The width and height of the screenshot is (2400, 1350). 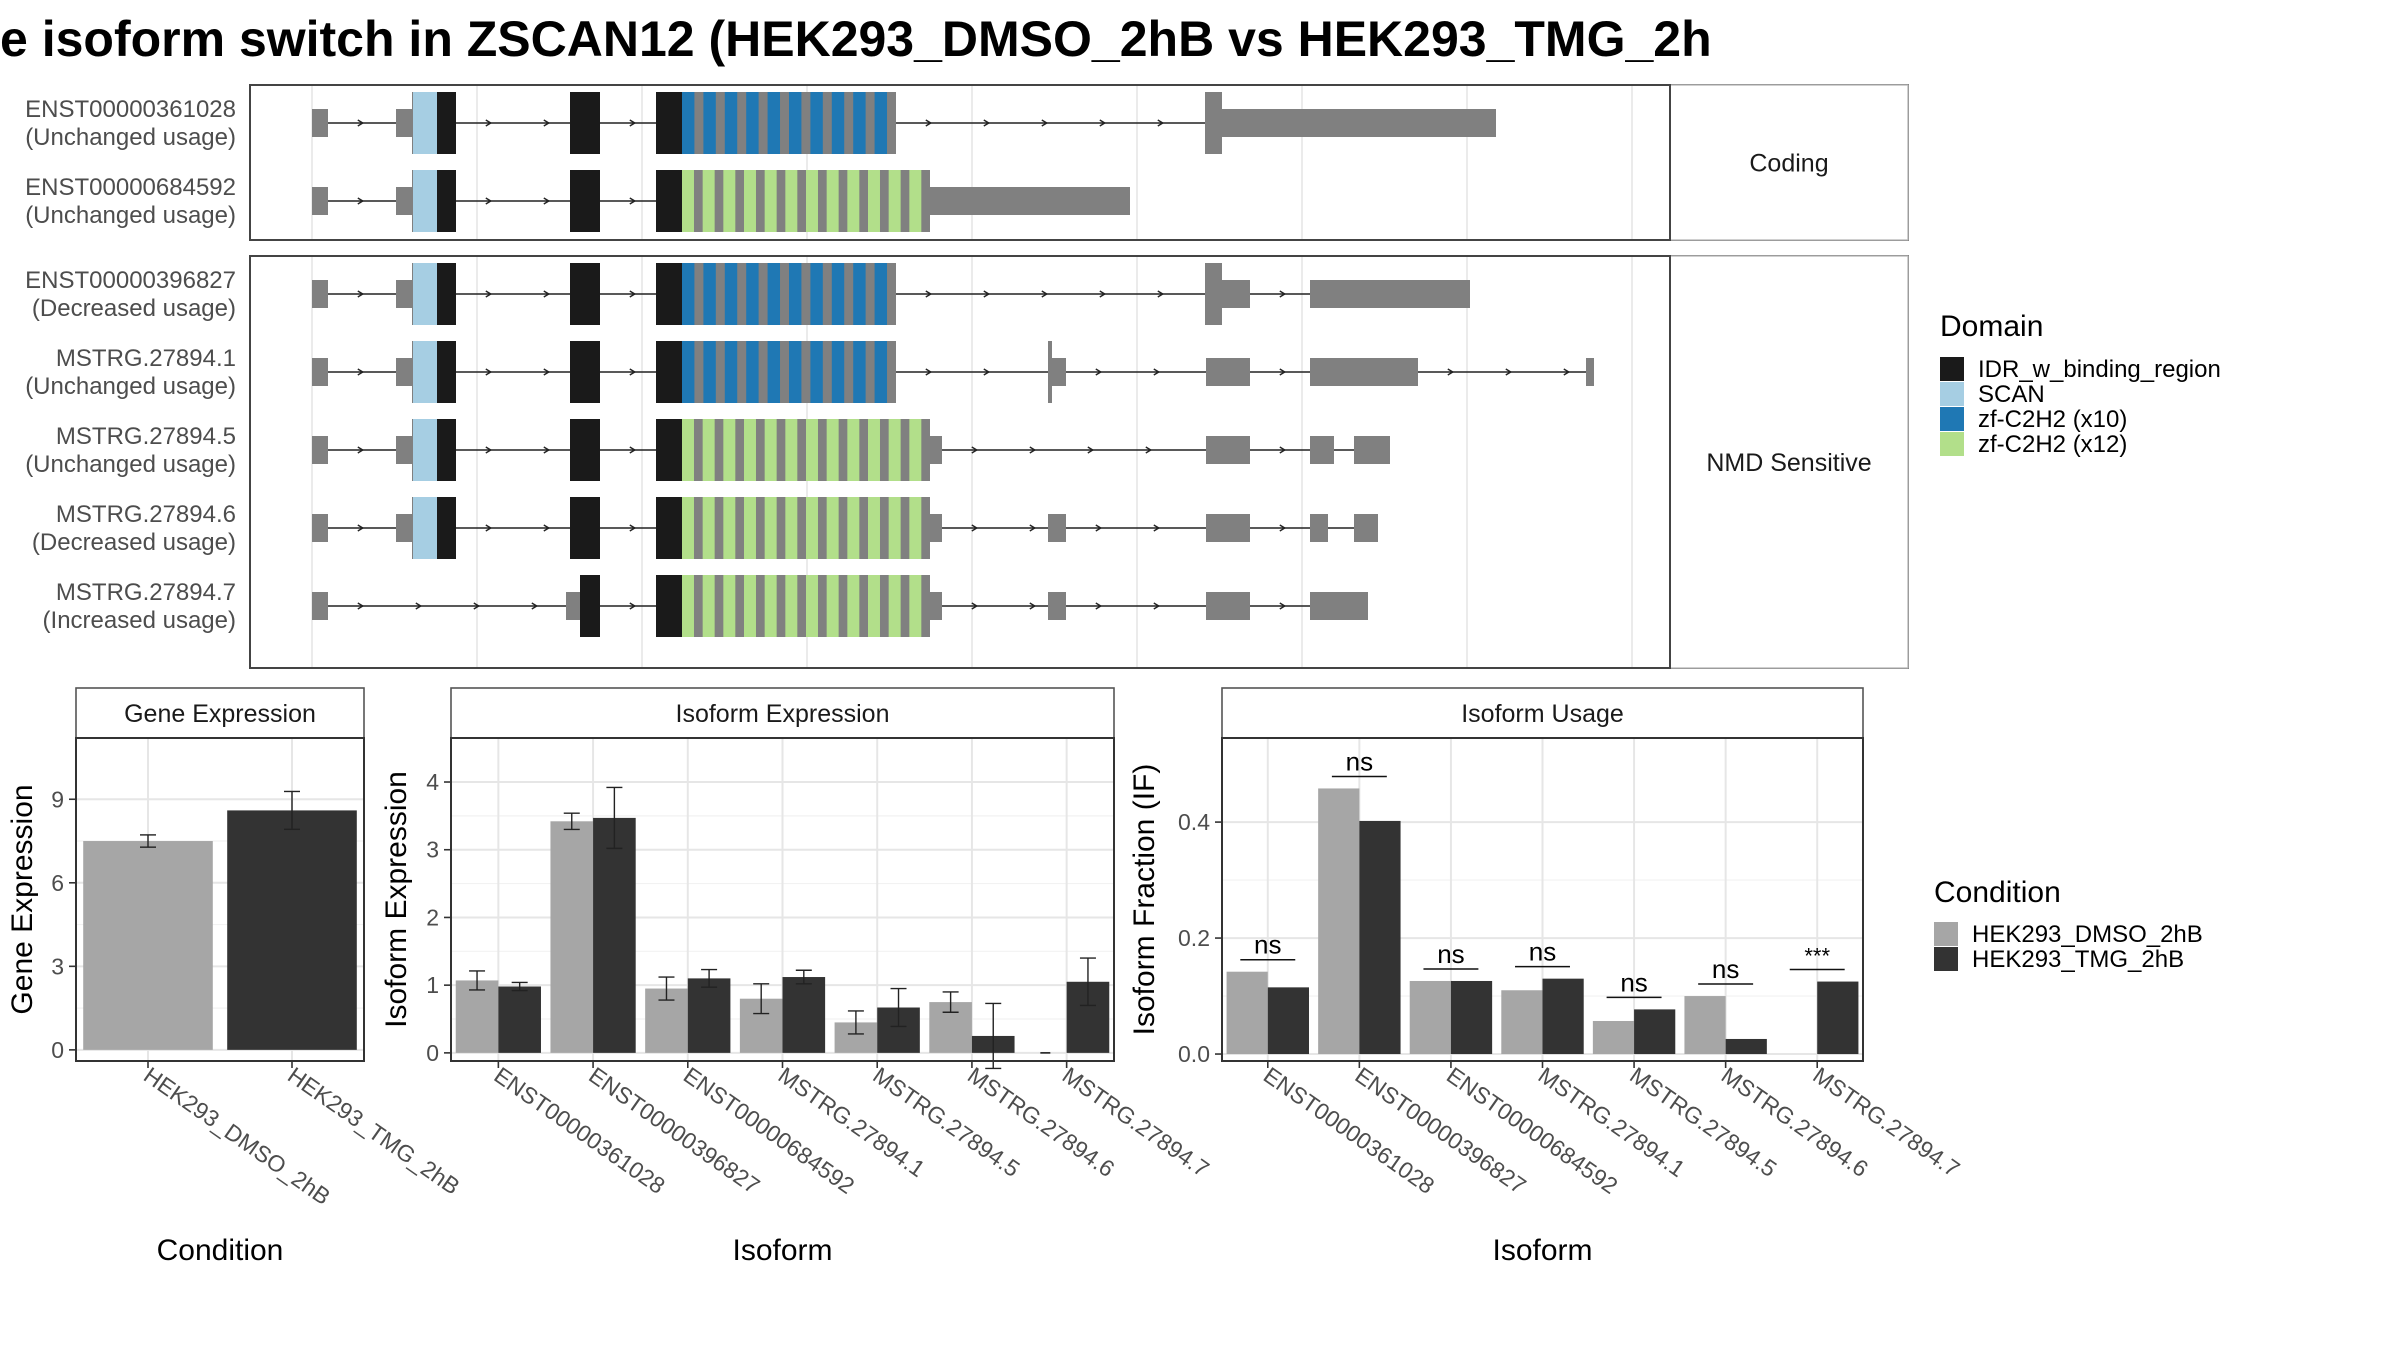 I want to click on y-tick-label: 0, so click(x=57, y=1050).